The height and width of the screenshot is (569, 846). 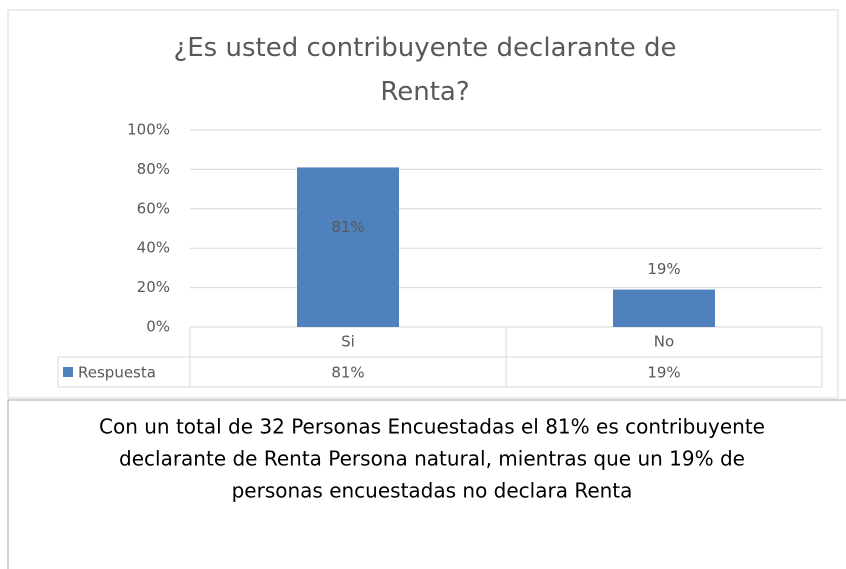 I want to click on table-value: 81%, so click(x=347, y=373).